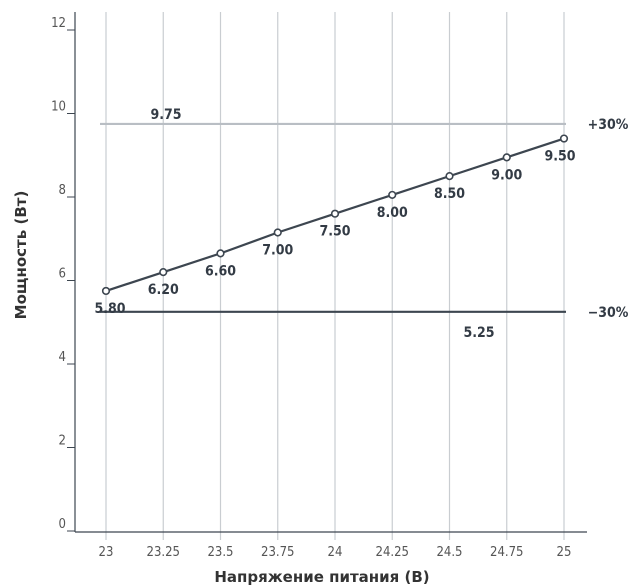 Image resolution: width=630 pixels, height=587 pixels. Describe the element at coordinates (608, 125) in the screenshot. I see `reference-side-label: +30%` at that location.